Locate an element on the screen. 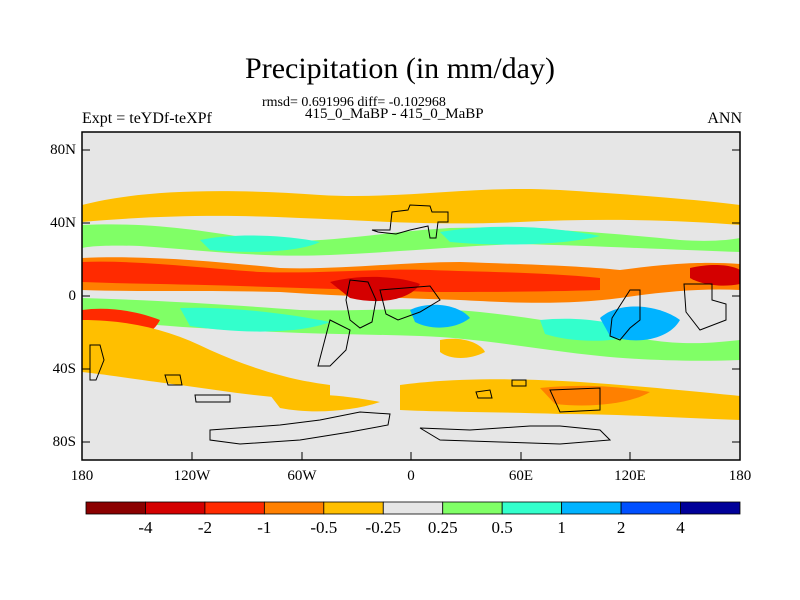 Image resolution: width=800 pixels, height=600 pixels. colorbar is located at coordinates (413, 508).